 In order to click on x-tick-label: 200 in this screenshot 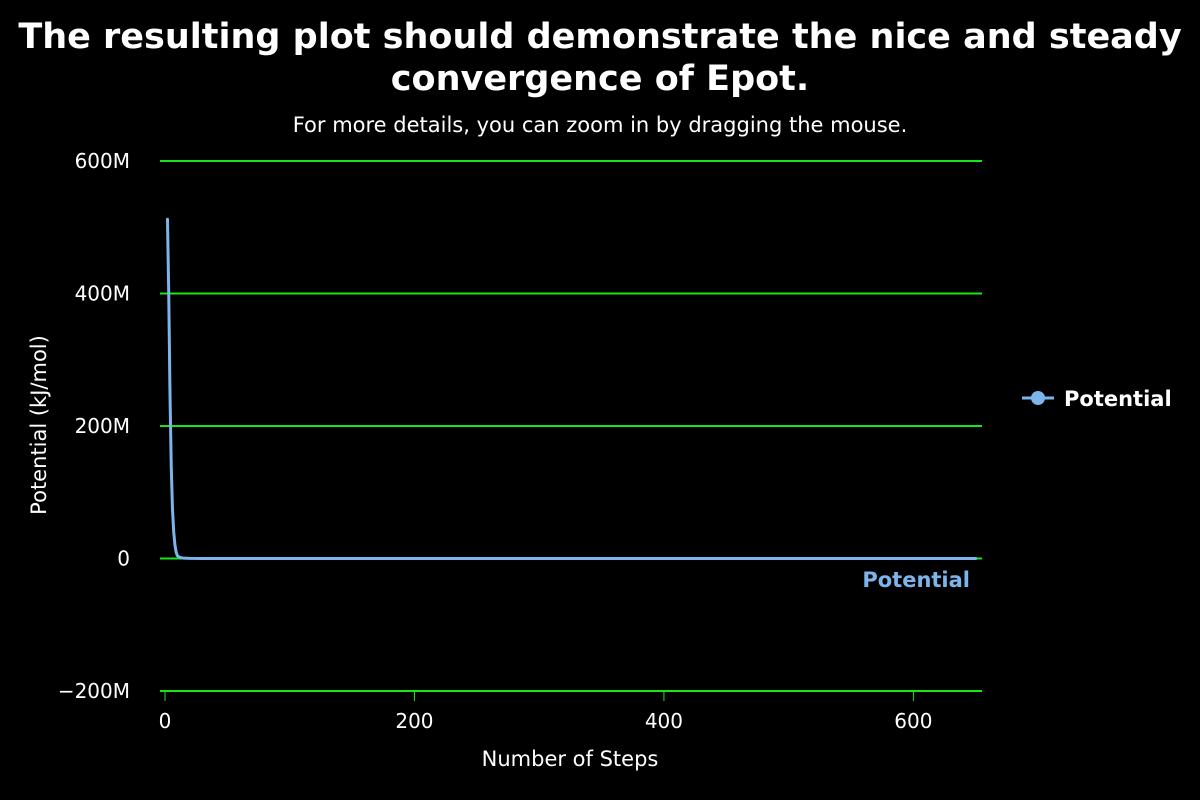, I will do `click(414, 721)`.